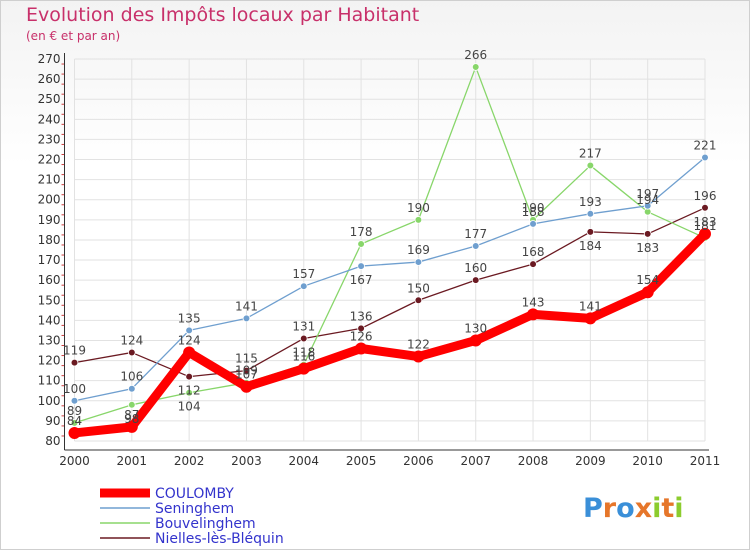 This screenshot has height=550, width=750. What do you see at coordinates (189, 352) in the screenshot?
I see `point-COULOMBY-2002` at bounding box center [189, 352].